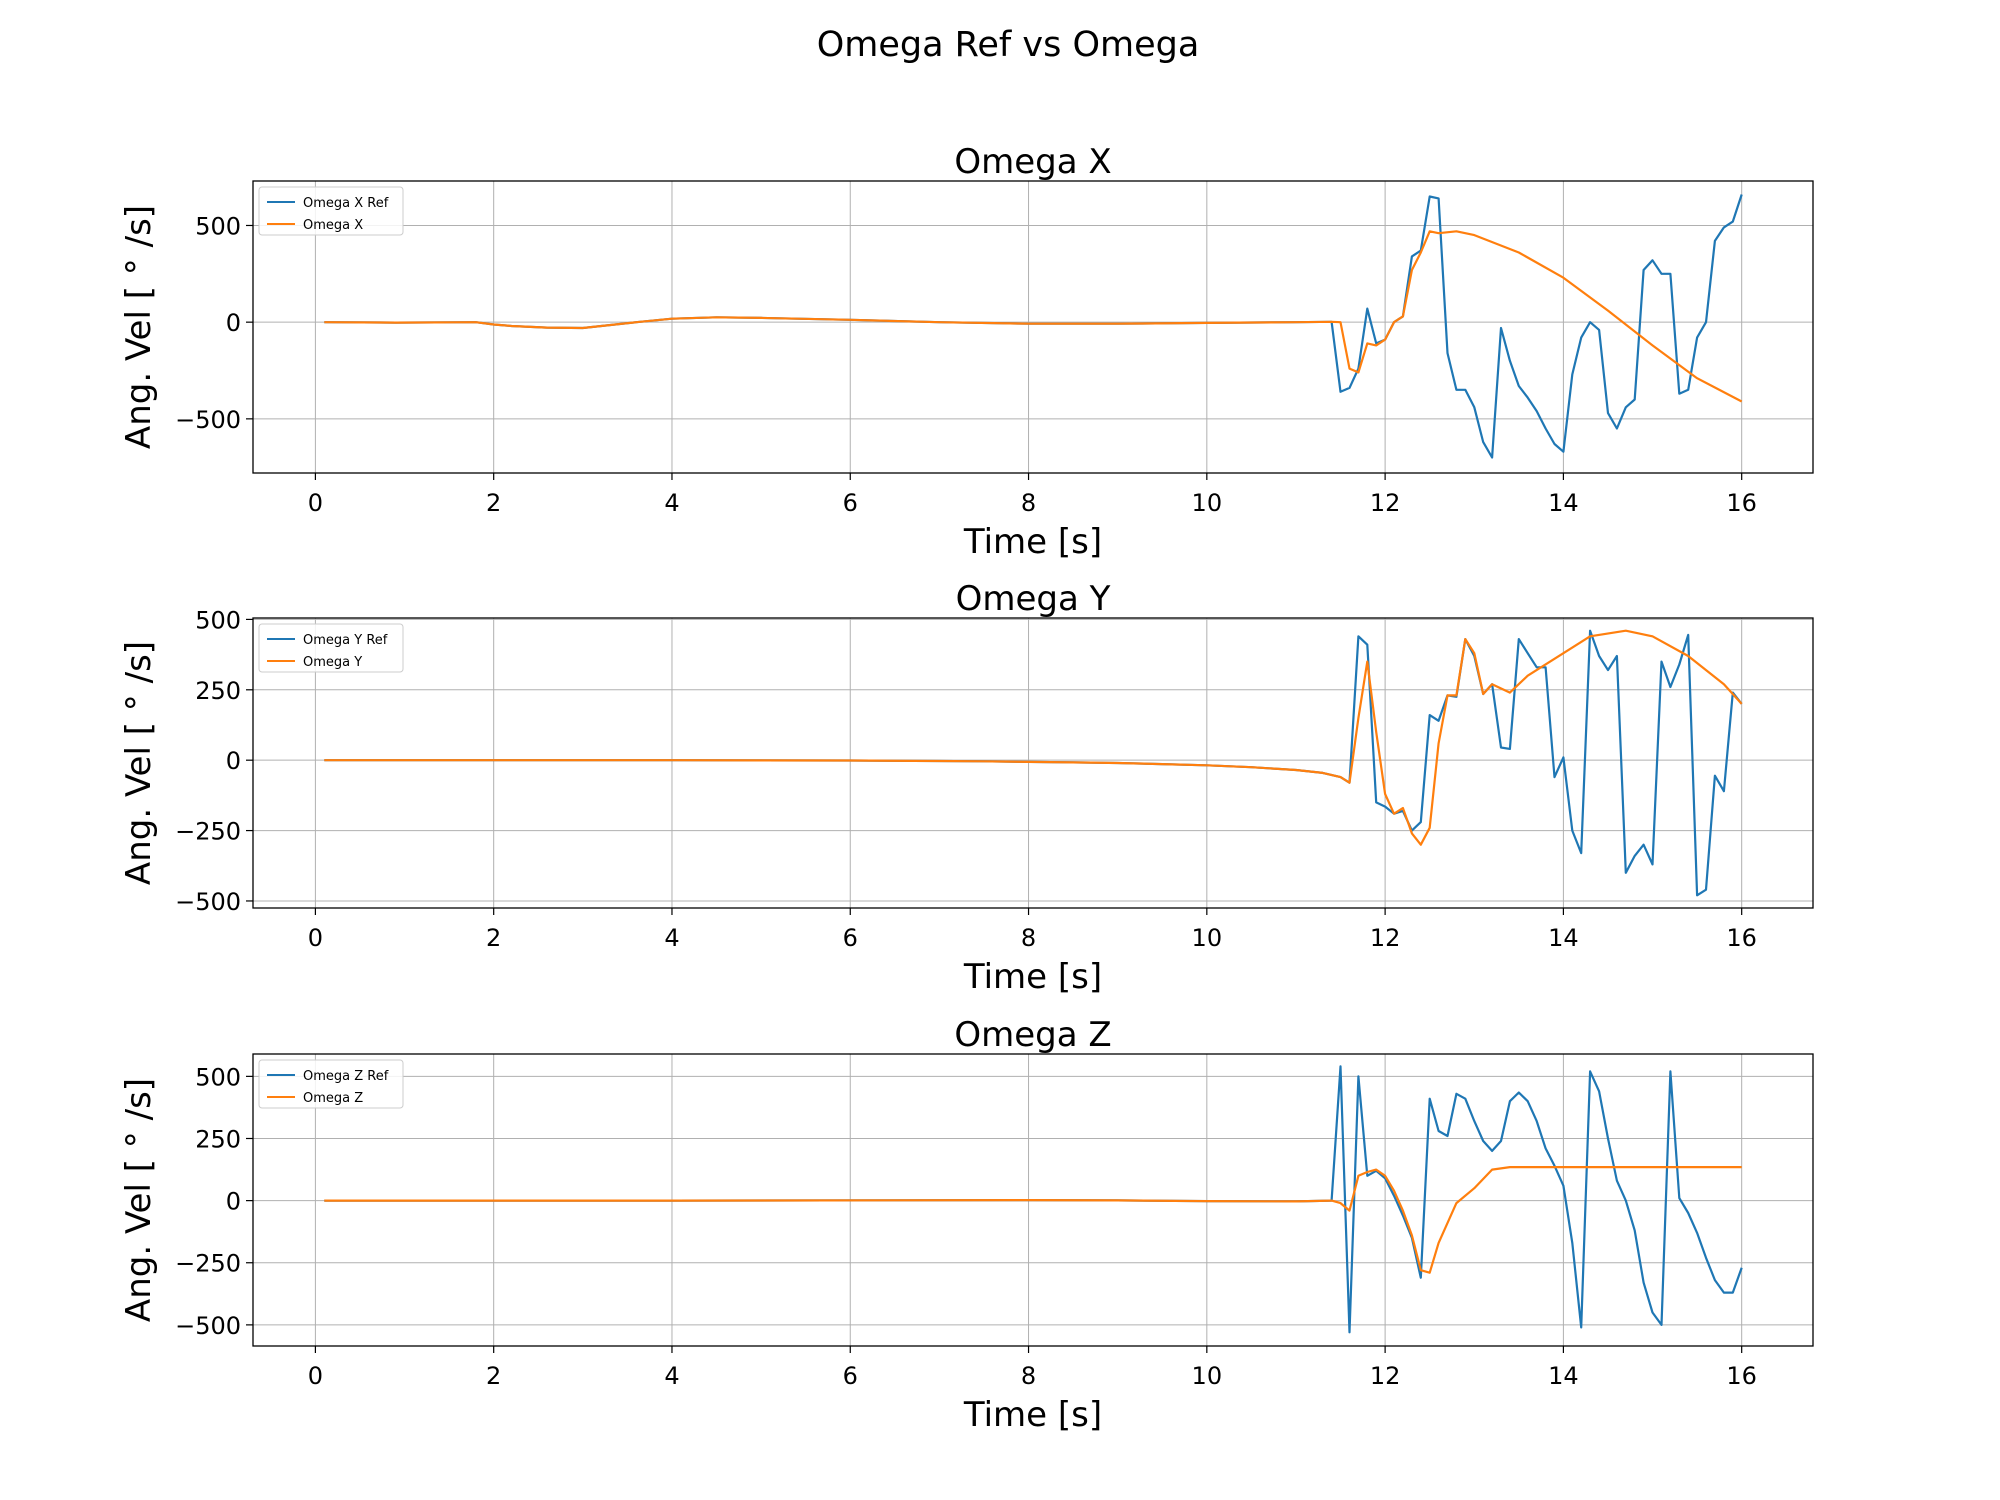 This screenshot has height=1500, width=2000. Describe the element at coordinates (1032, 162) in the screenshot. I see `subplot-title: Omega X` at that location.